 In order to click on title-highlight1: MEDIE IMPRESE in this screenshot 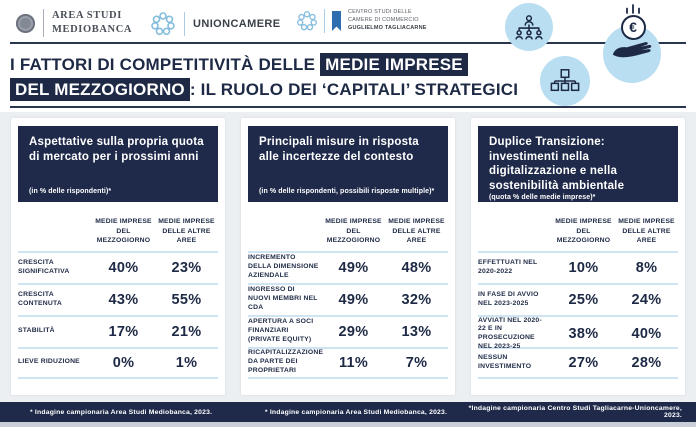, I will do `click(394, 64)`.